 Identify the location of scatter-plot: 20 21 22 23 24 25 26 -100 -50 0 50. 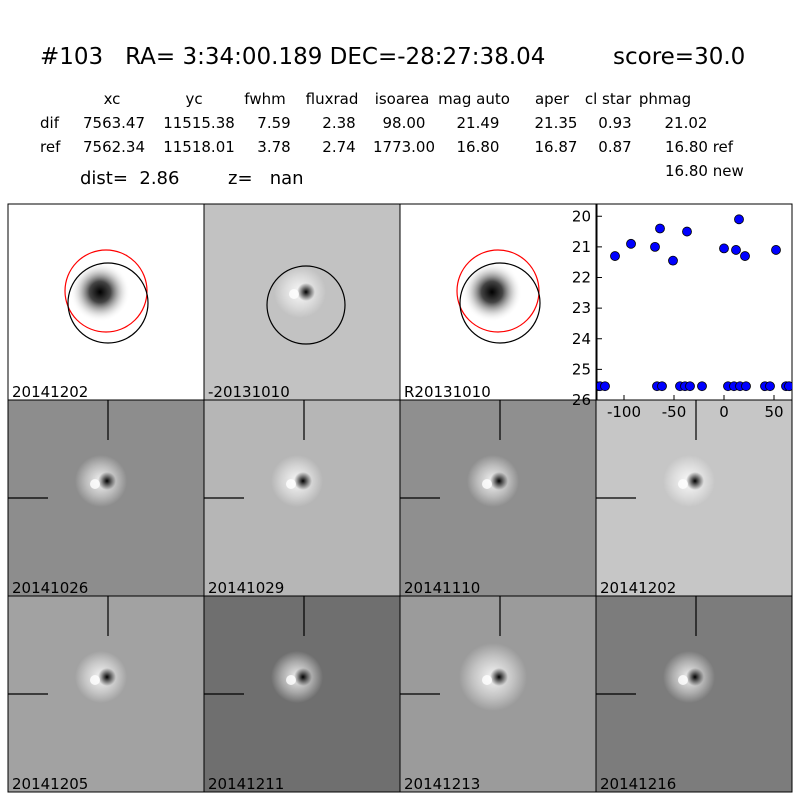
(682, 312).